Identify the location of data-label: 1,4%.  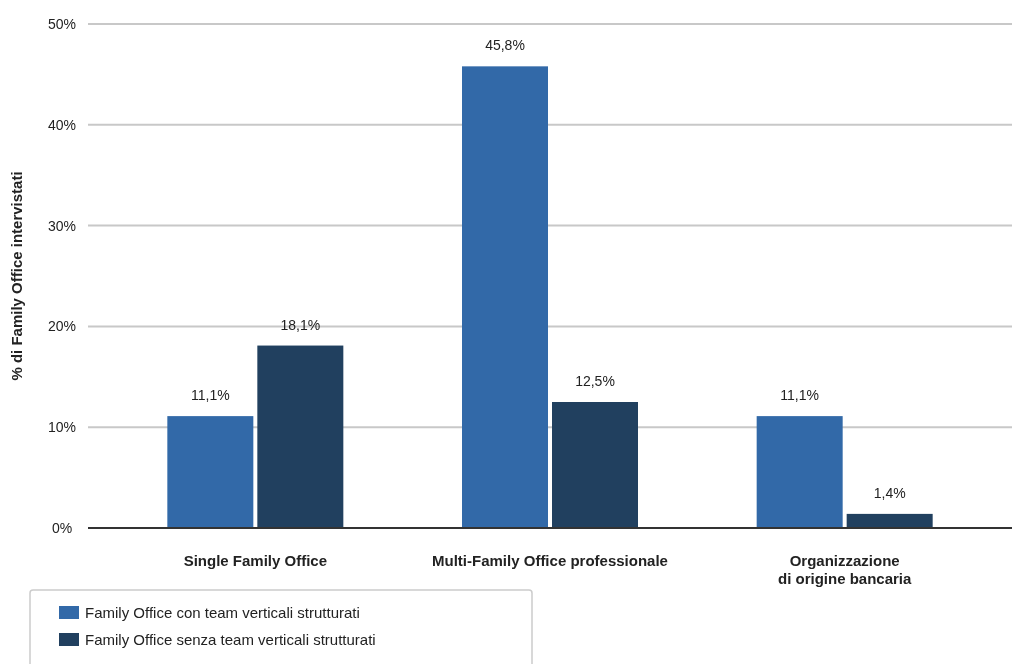
(889, 492).